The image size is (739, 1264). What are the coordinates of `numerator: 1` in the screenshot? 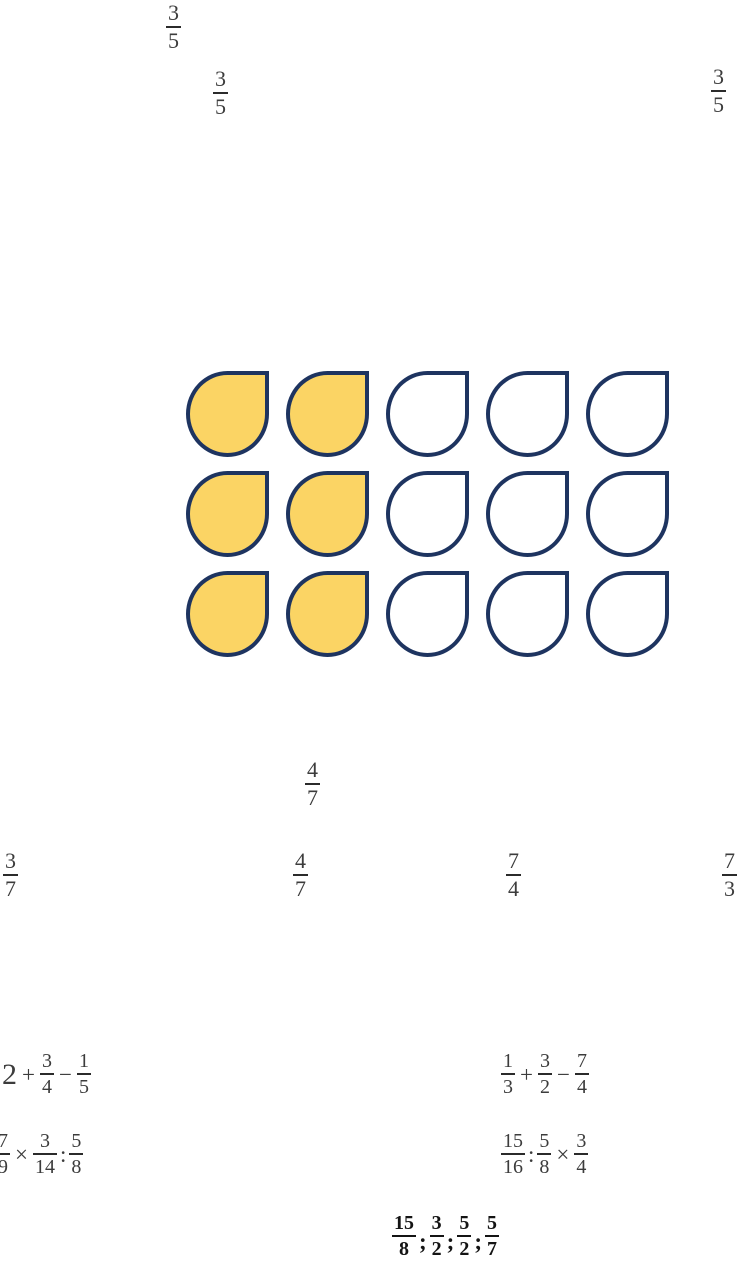 It's located at (83, 1061).